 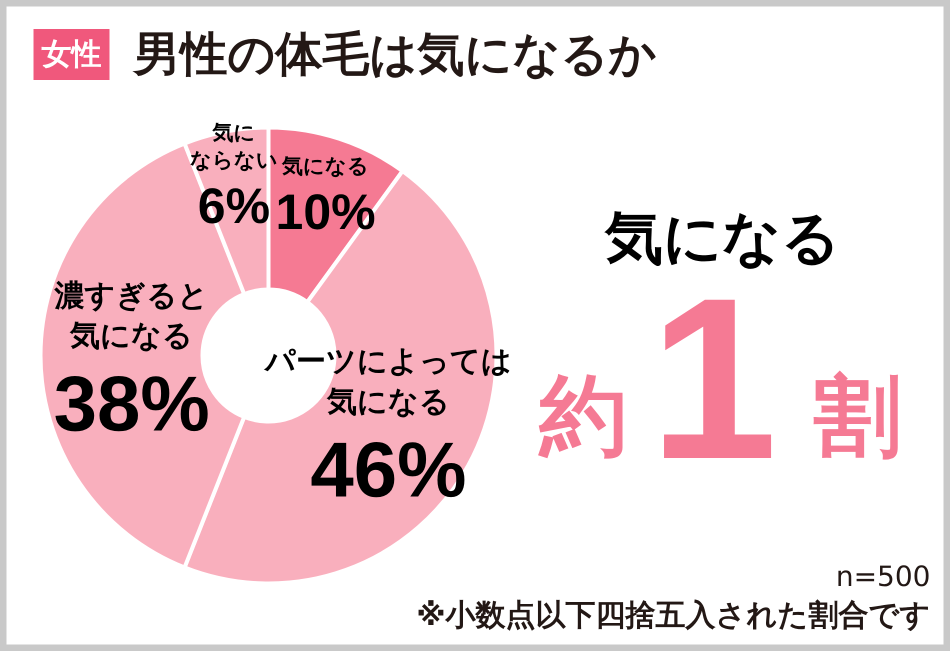 I want to click on chart-title: 男性の体毛は気になるか, so click(x=394, y=54).